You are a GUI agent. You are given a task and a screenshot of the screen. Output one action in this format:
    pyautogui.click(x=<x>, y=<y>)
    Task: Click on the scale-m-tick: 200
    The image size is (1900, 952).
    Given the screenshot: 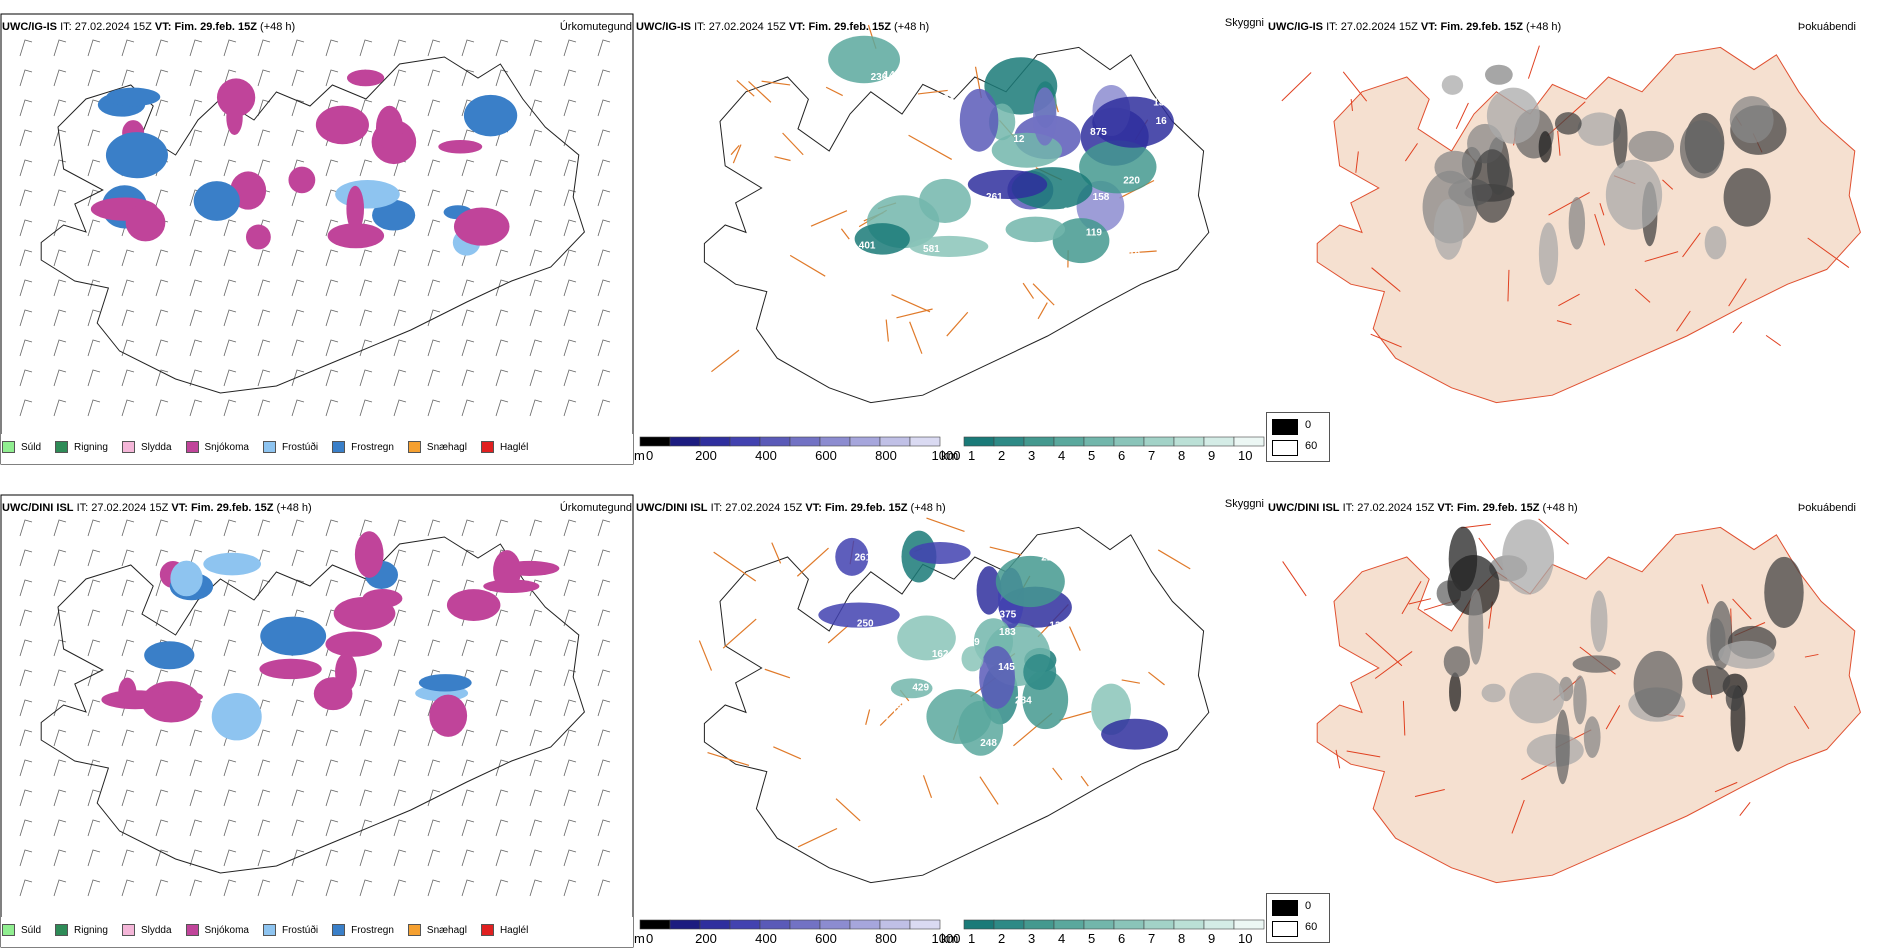 What is the action you would take?
    pyautogui.click(x=706, y=938)
    